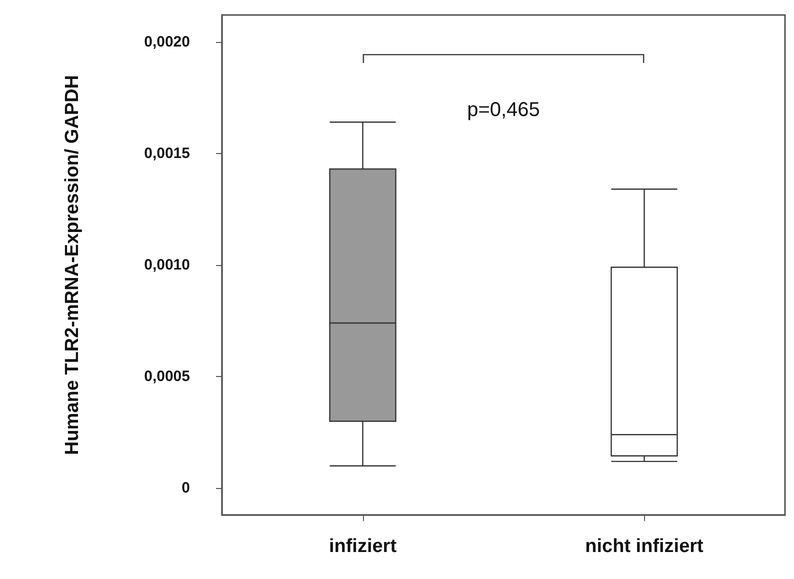  What do you see at coordinates (167, 41) in the screenshot?
I see `y-tick-label: 0,0020` at bounding box center [167, 41].